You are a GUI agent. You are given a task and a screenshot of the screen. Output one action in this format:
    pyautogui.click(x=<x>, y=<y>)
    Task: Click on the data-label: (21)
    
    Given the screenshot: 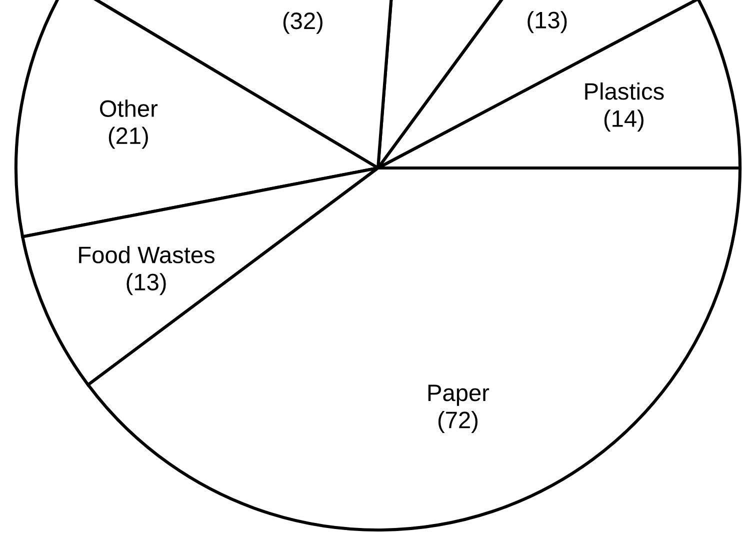 What is the action you would take?
    pyautogui.click(x=128, y=137)
    